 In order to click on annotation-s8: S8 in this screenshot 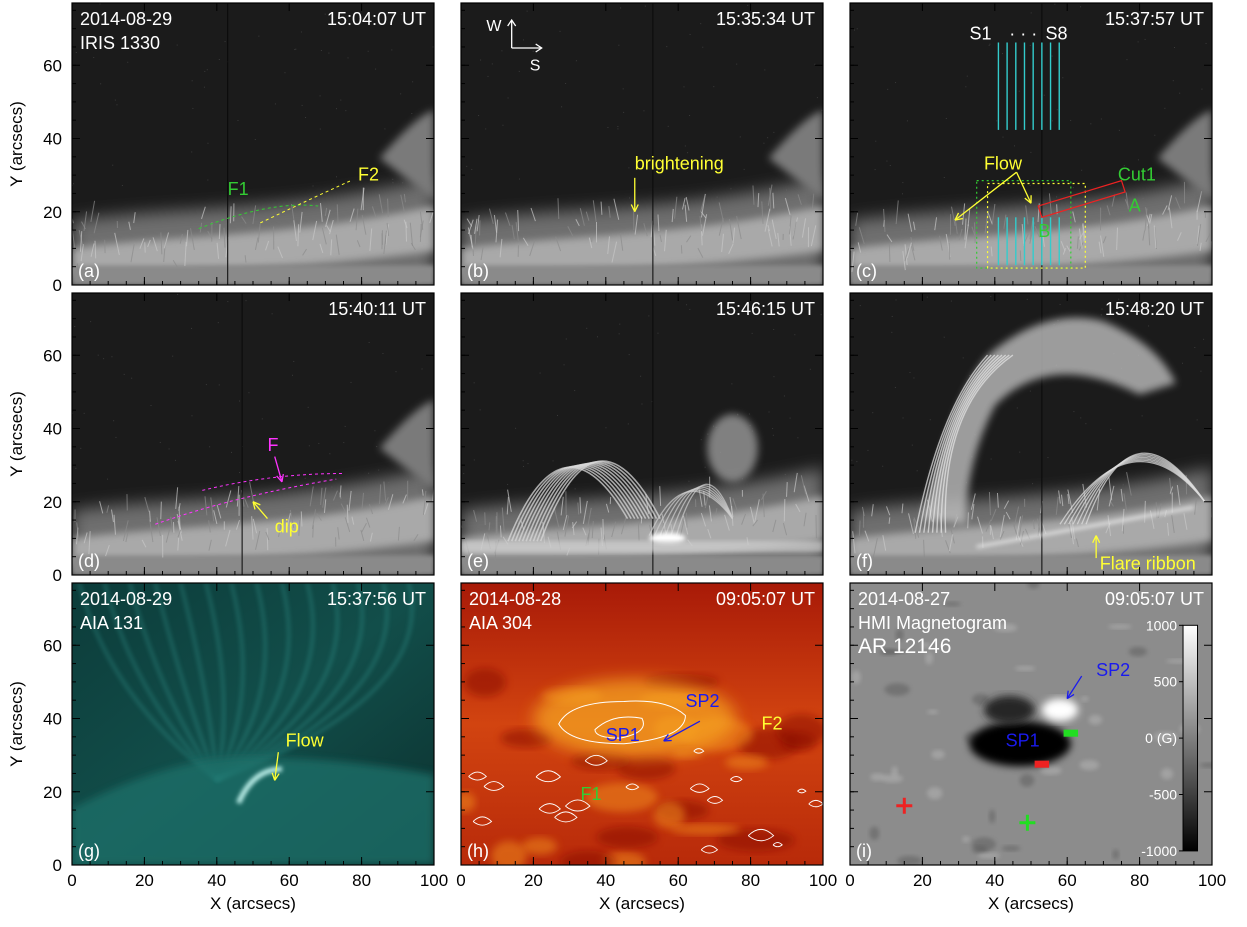, I will do `click(1056, 34)`.